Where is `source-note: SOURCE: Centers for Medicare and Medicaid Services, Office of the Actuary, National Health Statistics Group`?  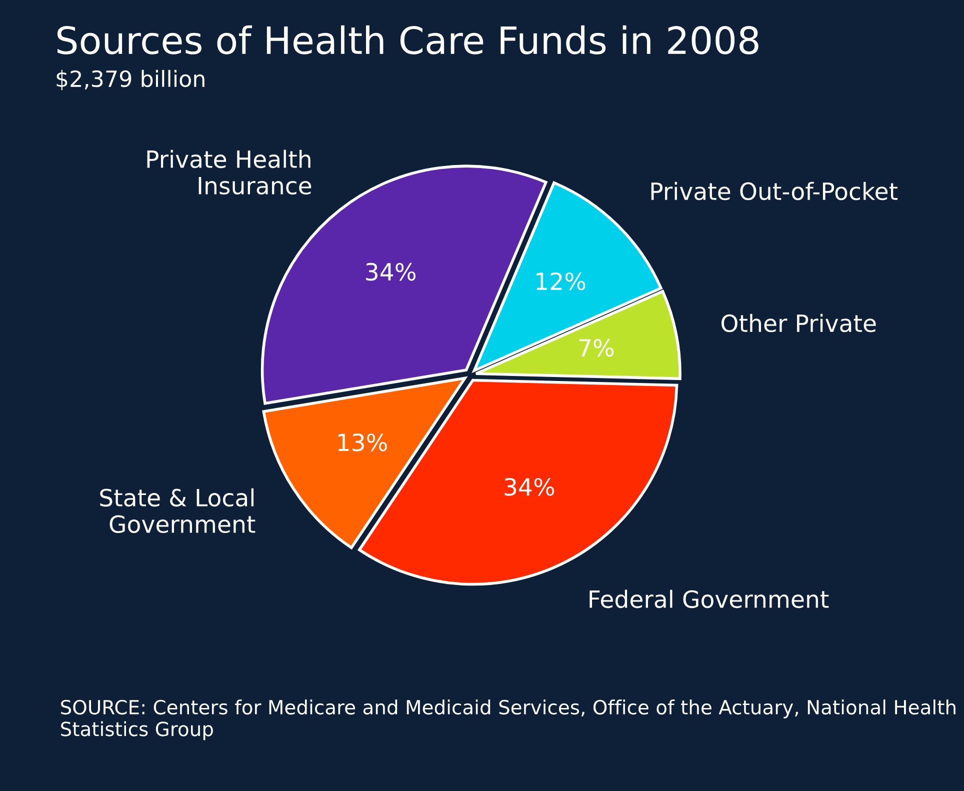 source-note: SOURCE: Centers for Medicare and Medicaid Services, Office of the Actuary, National Health Statistics Group is located at coordinates (508, 720).